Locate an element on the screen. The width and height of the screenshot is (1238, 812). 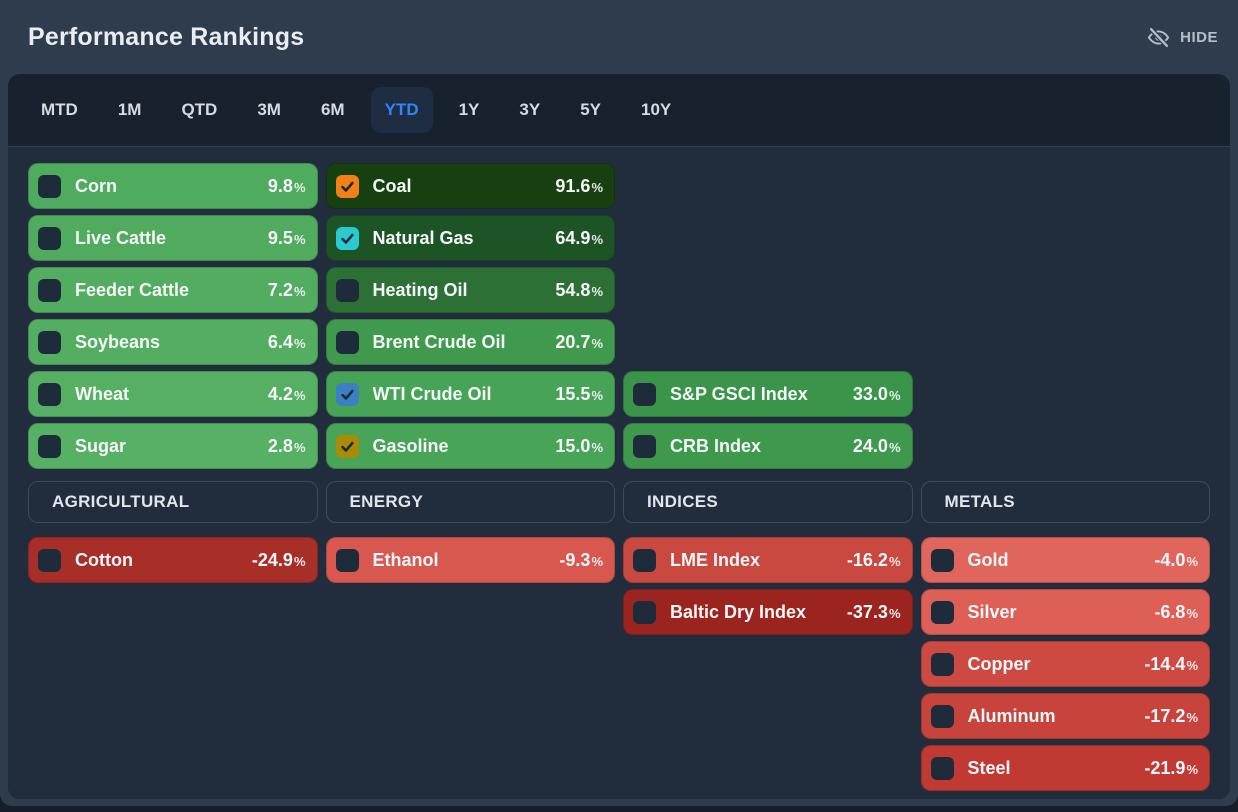
item-label: Aluminum is located at coordinates (1011, 715).